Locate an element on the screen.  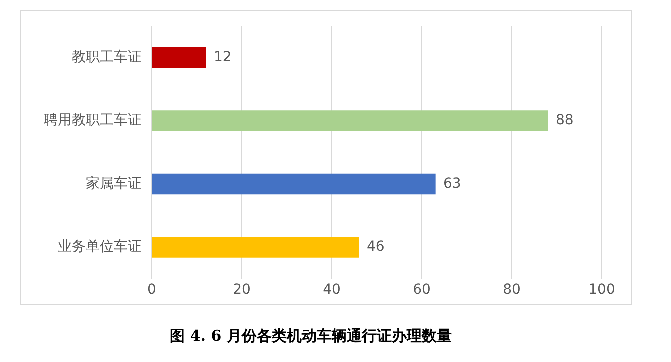
x-tick-label: 100 is located at coordinates (602, 290).